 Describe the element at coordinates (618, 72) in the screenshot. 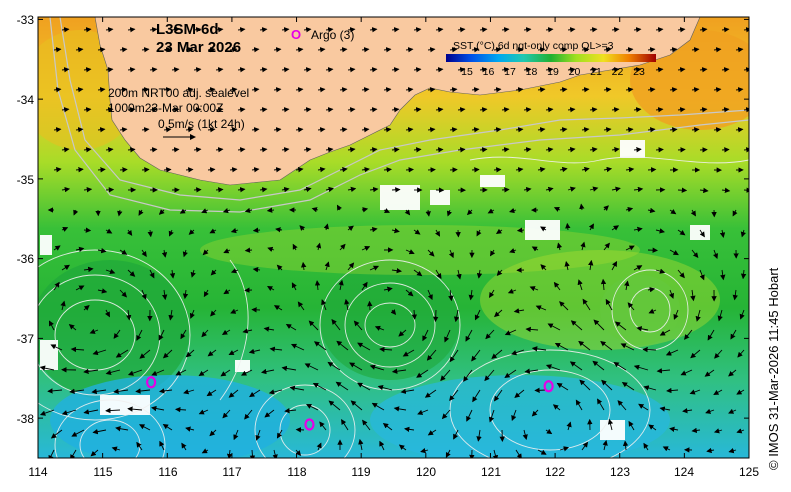

I see `colorbar-tick-label: 22` at that location.